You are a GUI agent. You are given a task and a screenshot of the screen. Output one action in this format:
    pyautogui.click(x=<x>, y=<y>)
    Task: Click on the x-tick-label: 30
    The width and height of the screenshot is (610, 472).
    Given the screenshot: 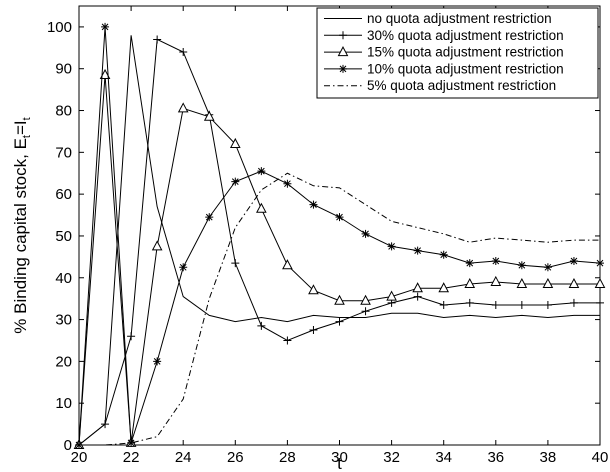 What is the action you would take?
    pyautogui.click(x=339, y=457)
    